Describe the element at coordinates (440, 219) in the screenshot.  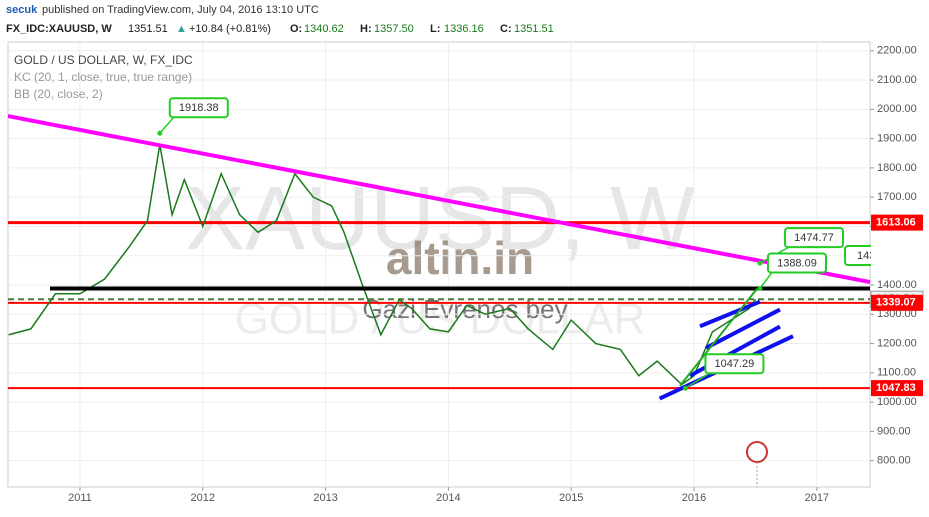
I see `watermark: XAUUSD, W` at that location.